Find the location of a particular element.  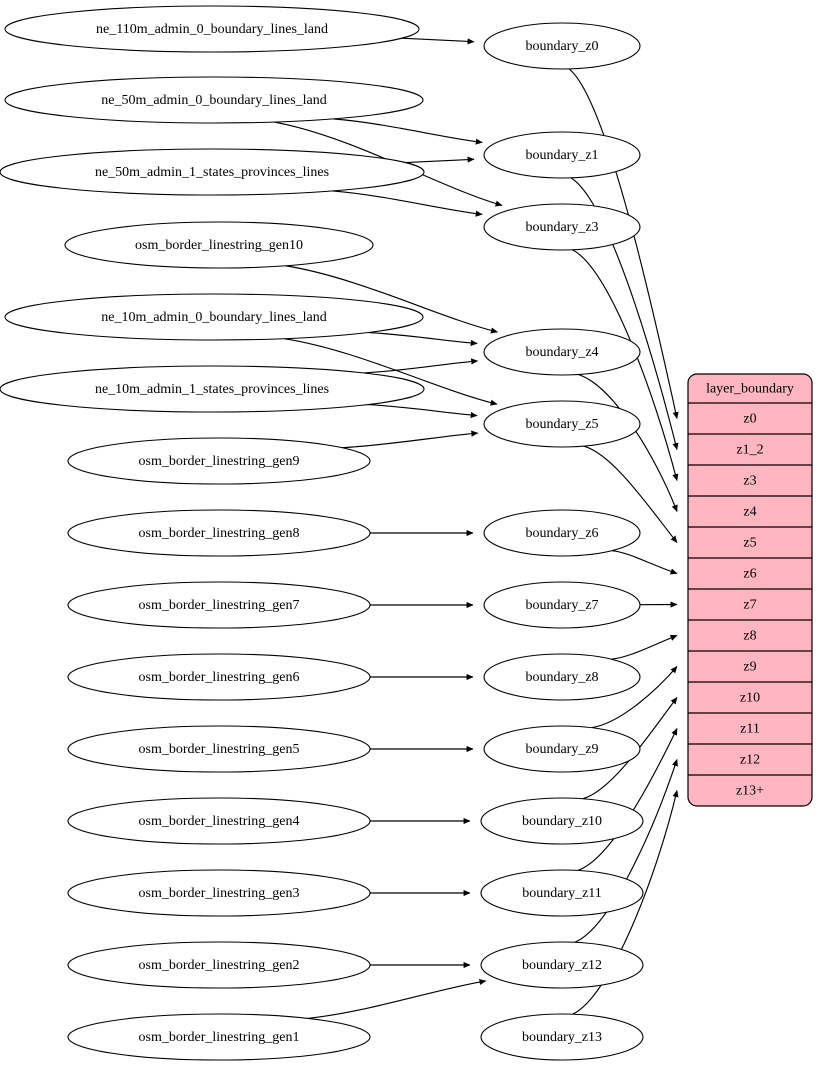

edge-ne_110m_admin_0_boundary_lines_land-to-boundary_z0 is located at coordinates (438, 41).